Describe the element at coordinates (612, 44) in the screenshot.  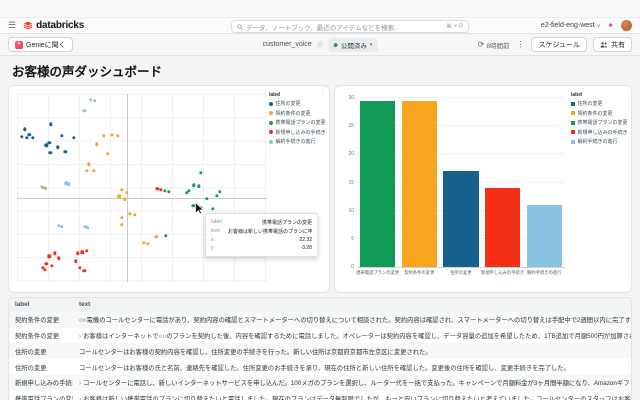
I see `share-button: 共有` at that location.